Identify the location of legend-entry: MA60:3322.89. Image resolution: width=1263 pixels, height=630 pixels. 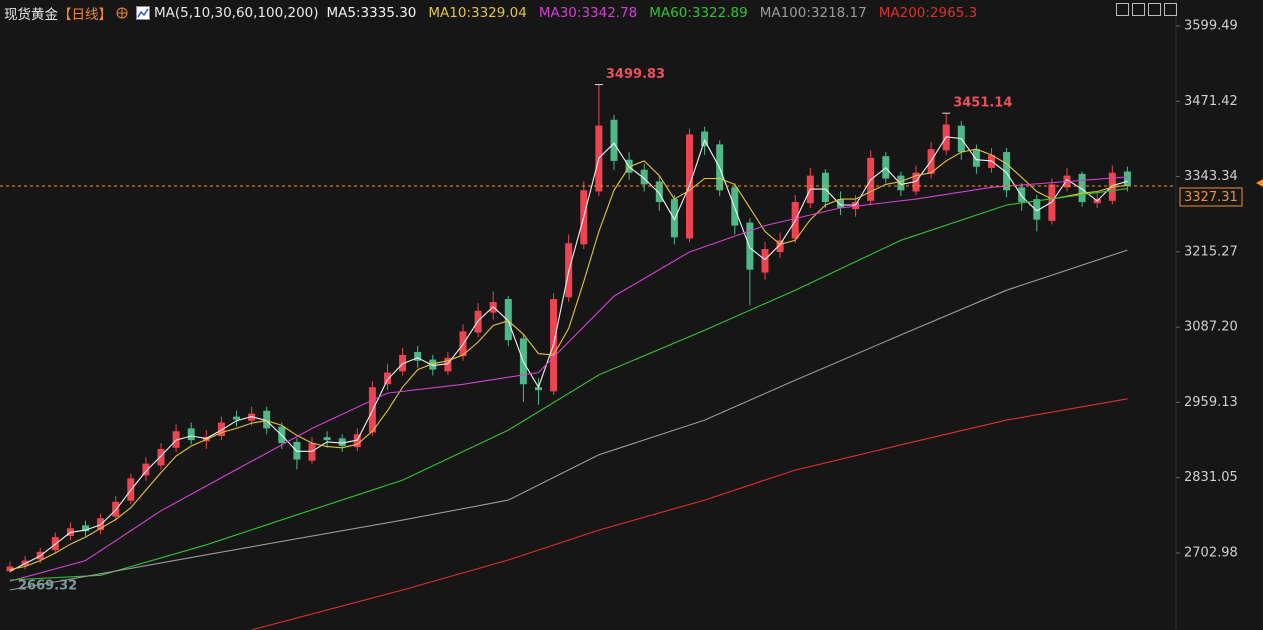
(698, 13).